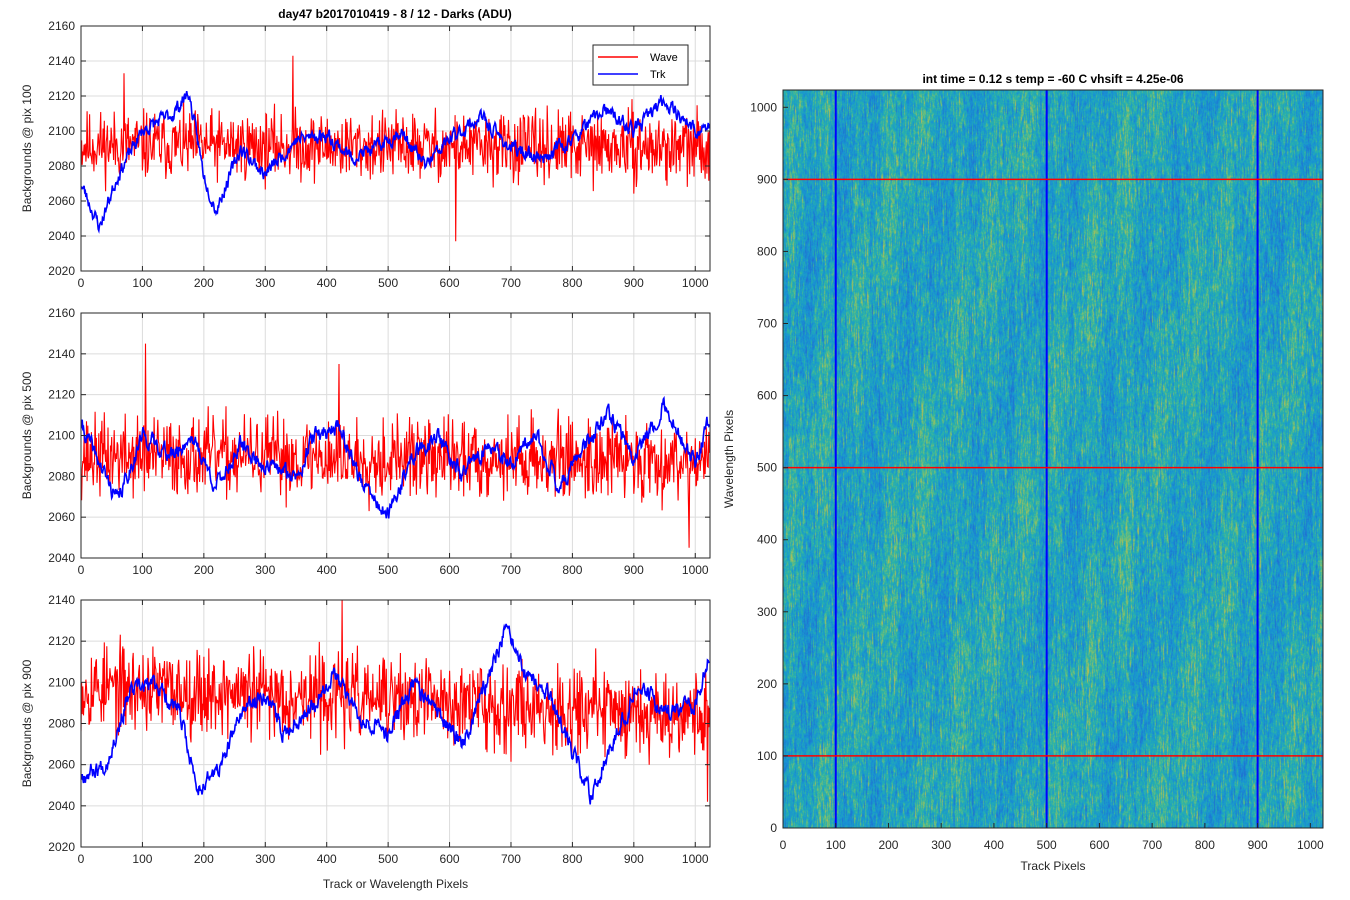  I want to click on legend-box, so click(640, 65).